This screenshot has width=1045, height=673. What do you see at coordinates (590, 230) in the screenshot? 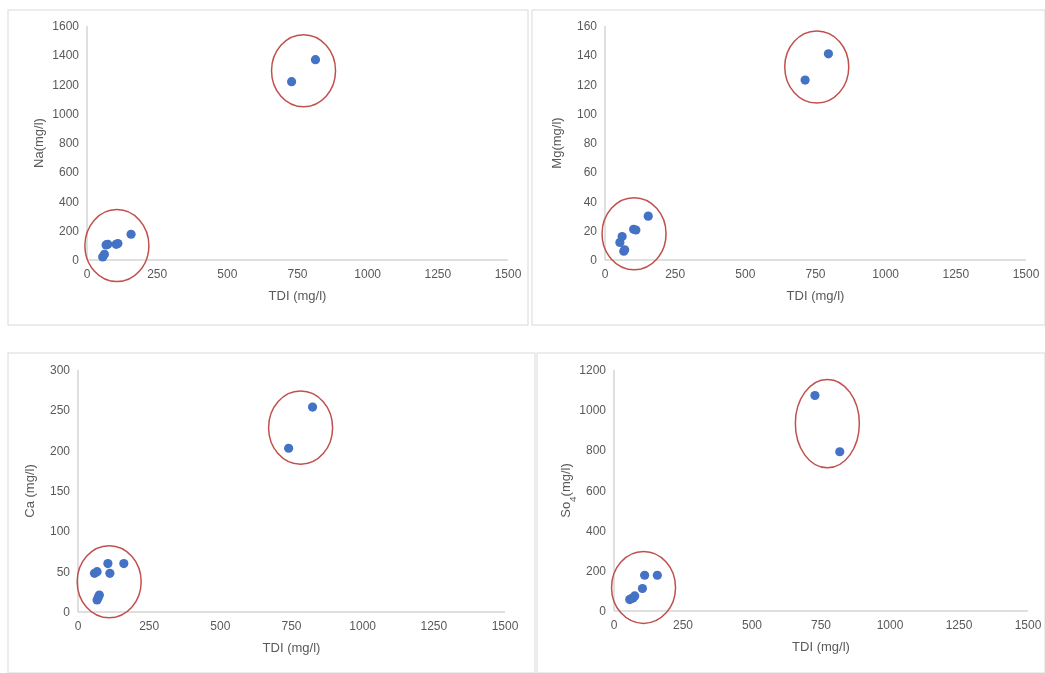
I see `y-tick-label: 20` at bounding box center [590, 230].